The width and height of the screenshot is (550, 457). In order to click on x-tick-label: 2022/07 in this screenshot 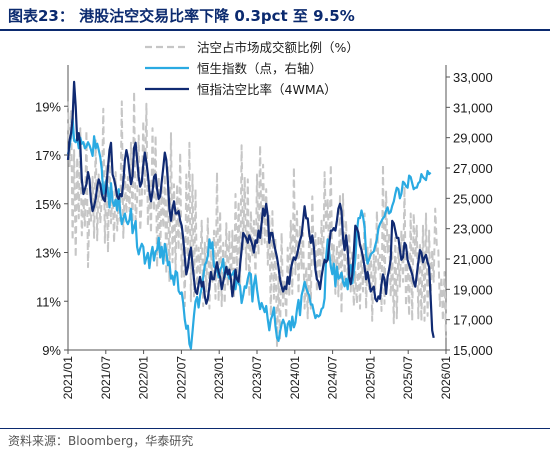, I will do `click(181, 378)`.